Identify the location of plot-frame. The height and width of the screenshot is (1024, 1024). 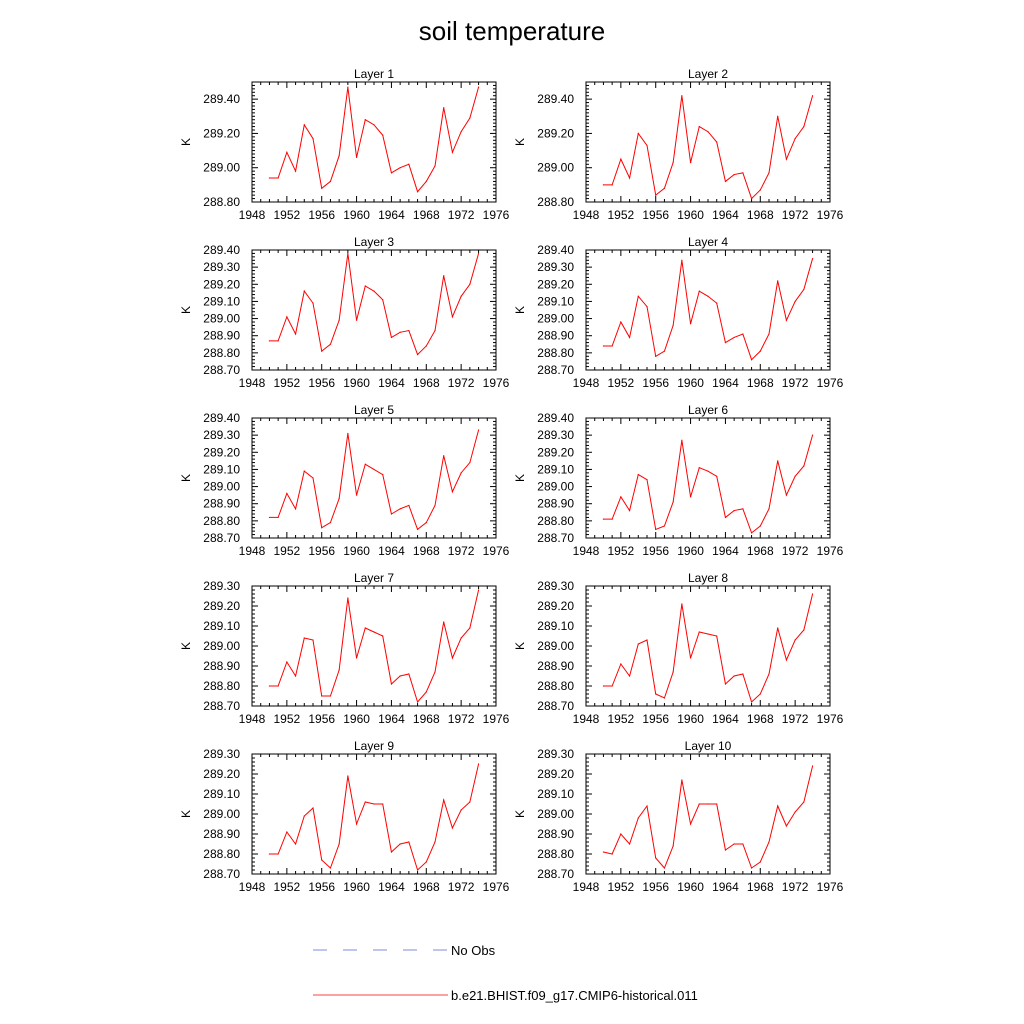
(374, 646).